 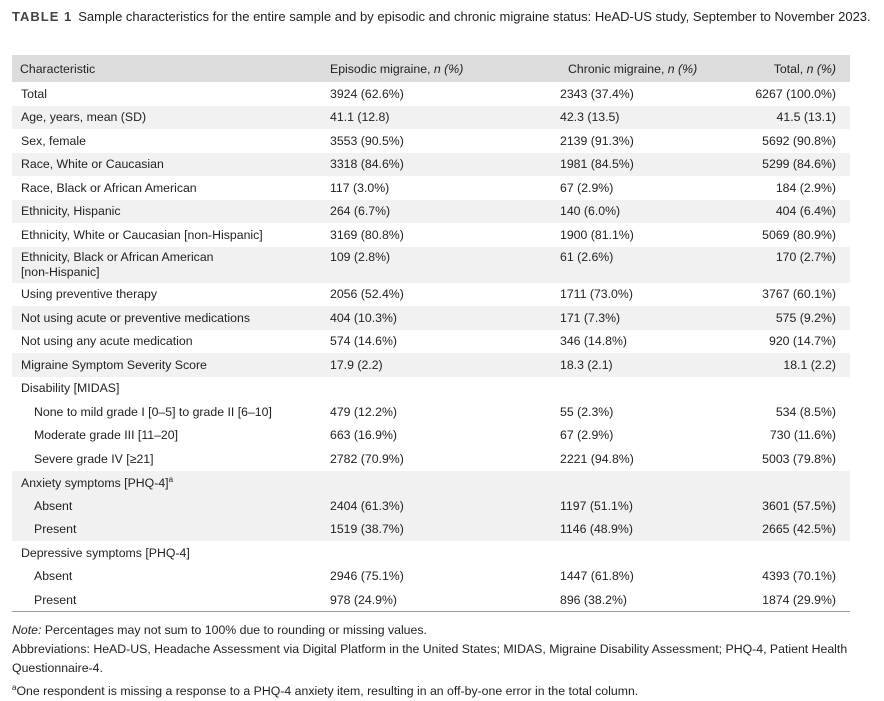 What do you see at coordinates (367, 458) in the screenshot?
I see `episodic-value: 2782 (70.9%)` at bounding box center [367, 458].